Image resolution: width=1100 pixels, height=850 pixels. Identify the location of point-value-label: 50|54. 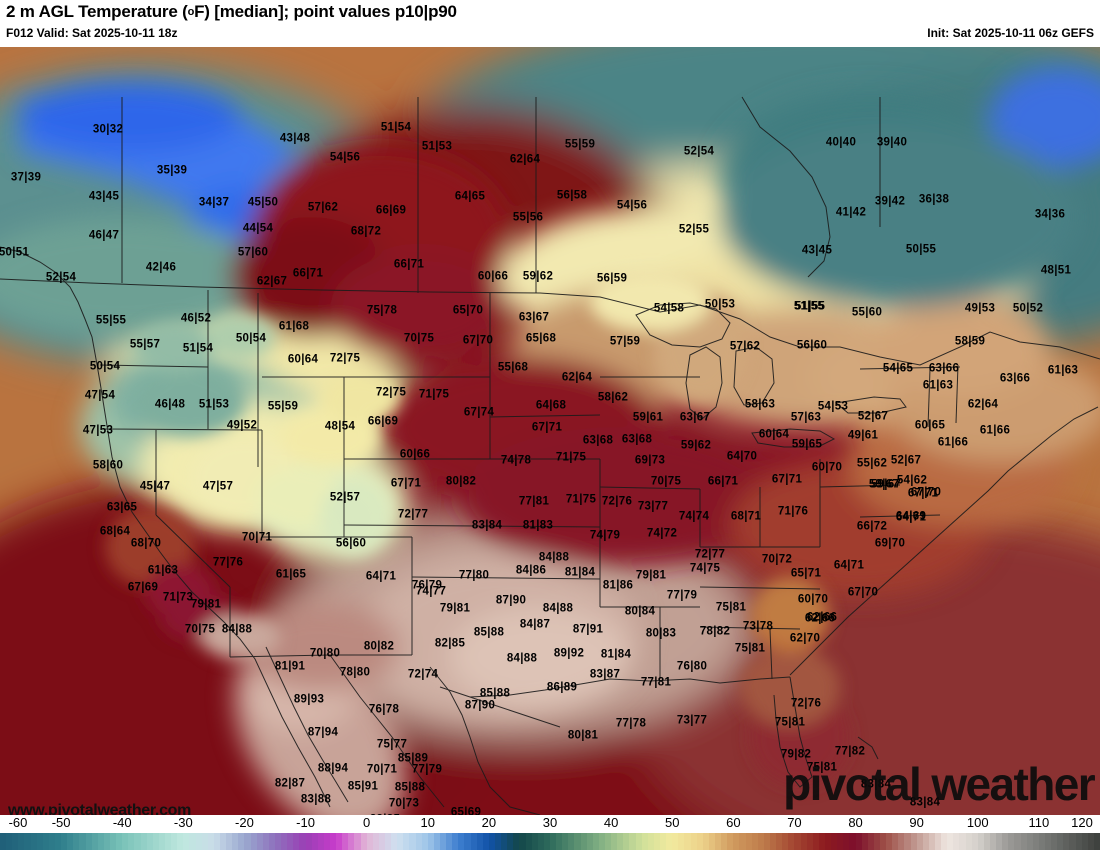
(251, 338).